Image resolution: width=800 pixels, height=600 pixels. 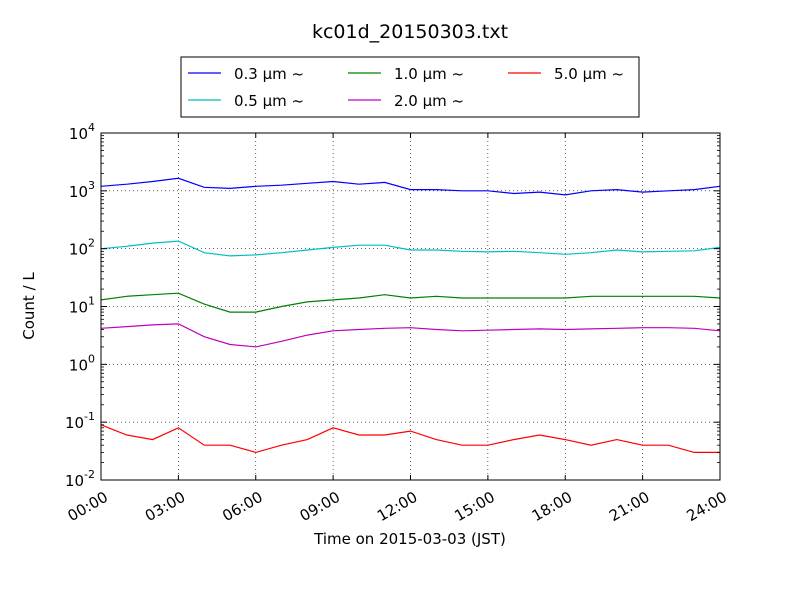 I want to click on x-tick-label: 15:00, so click(x=474, y=506).